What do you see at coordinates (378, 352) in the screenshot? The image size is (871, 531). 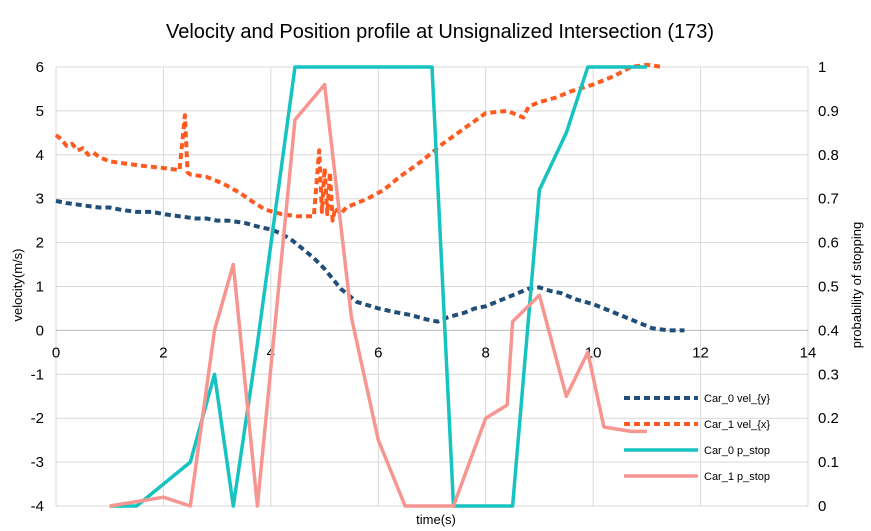 I see `x-tick-label: 6` at bounding box center [378, 352].